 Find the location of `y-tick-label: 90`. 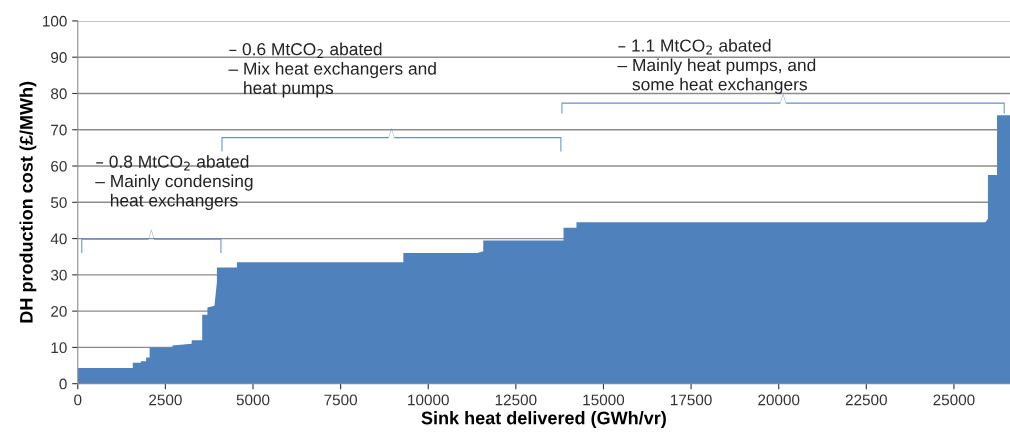

y-tick-label: 90 is located at coordinates (59, 57).